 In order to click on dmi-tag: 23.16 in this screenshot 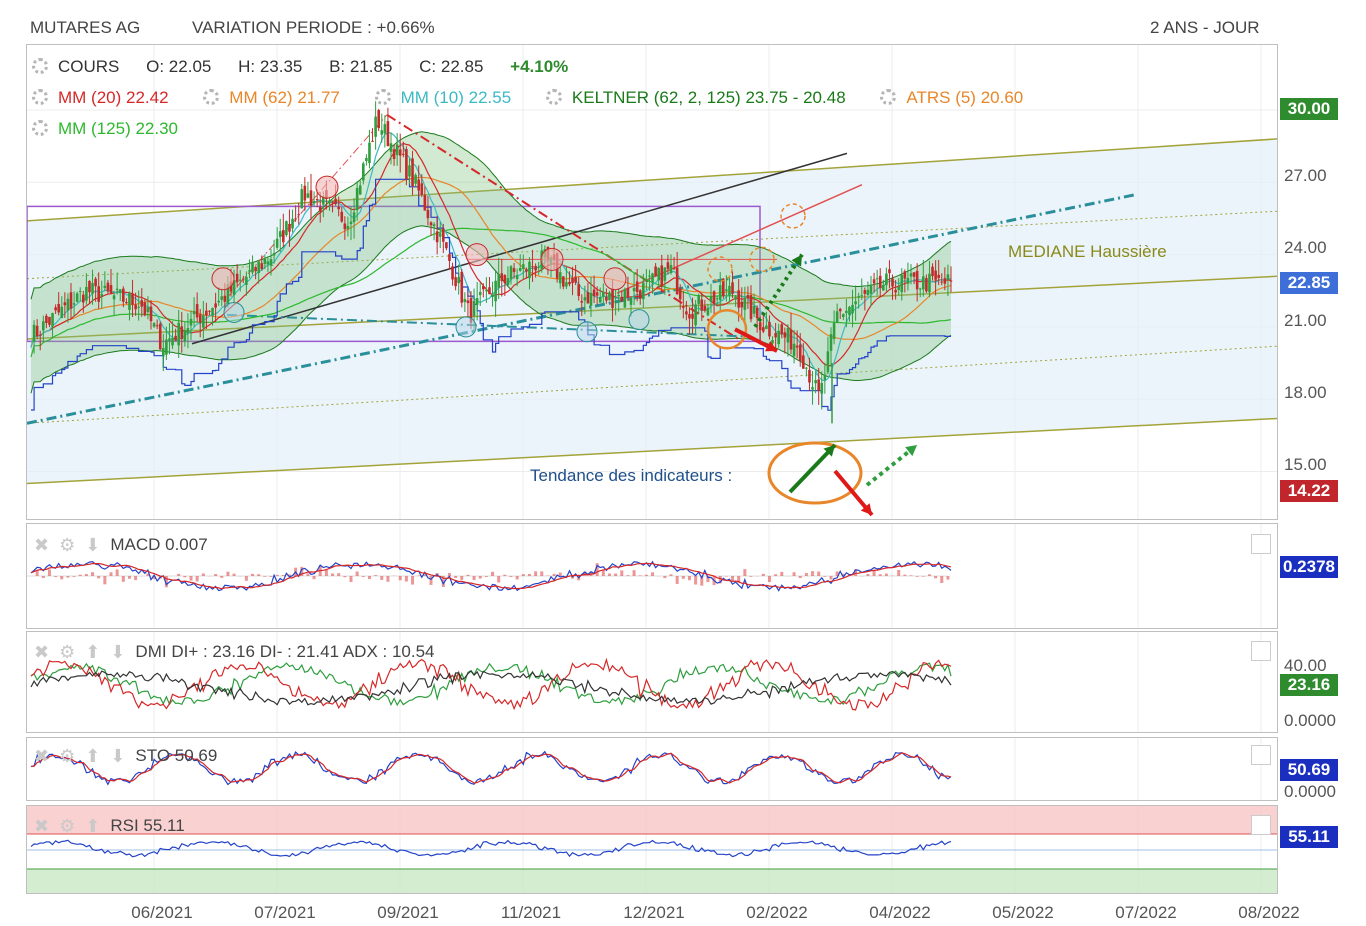, I will do `click(1309, 685)`.